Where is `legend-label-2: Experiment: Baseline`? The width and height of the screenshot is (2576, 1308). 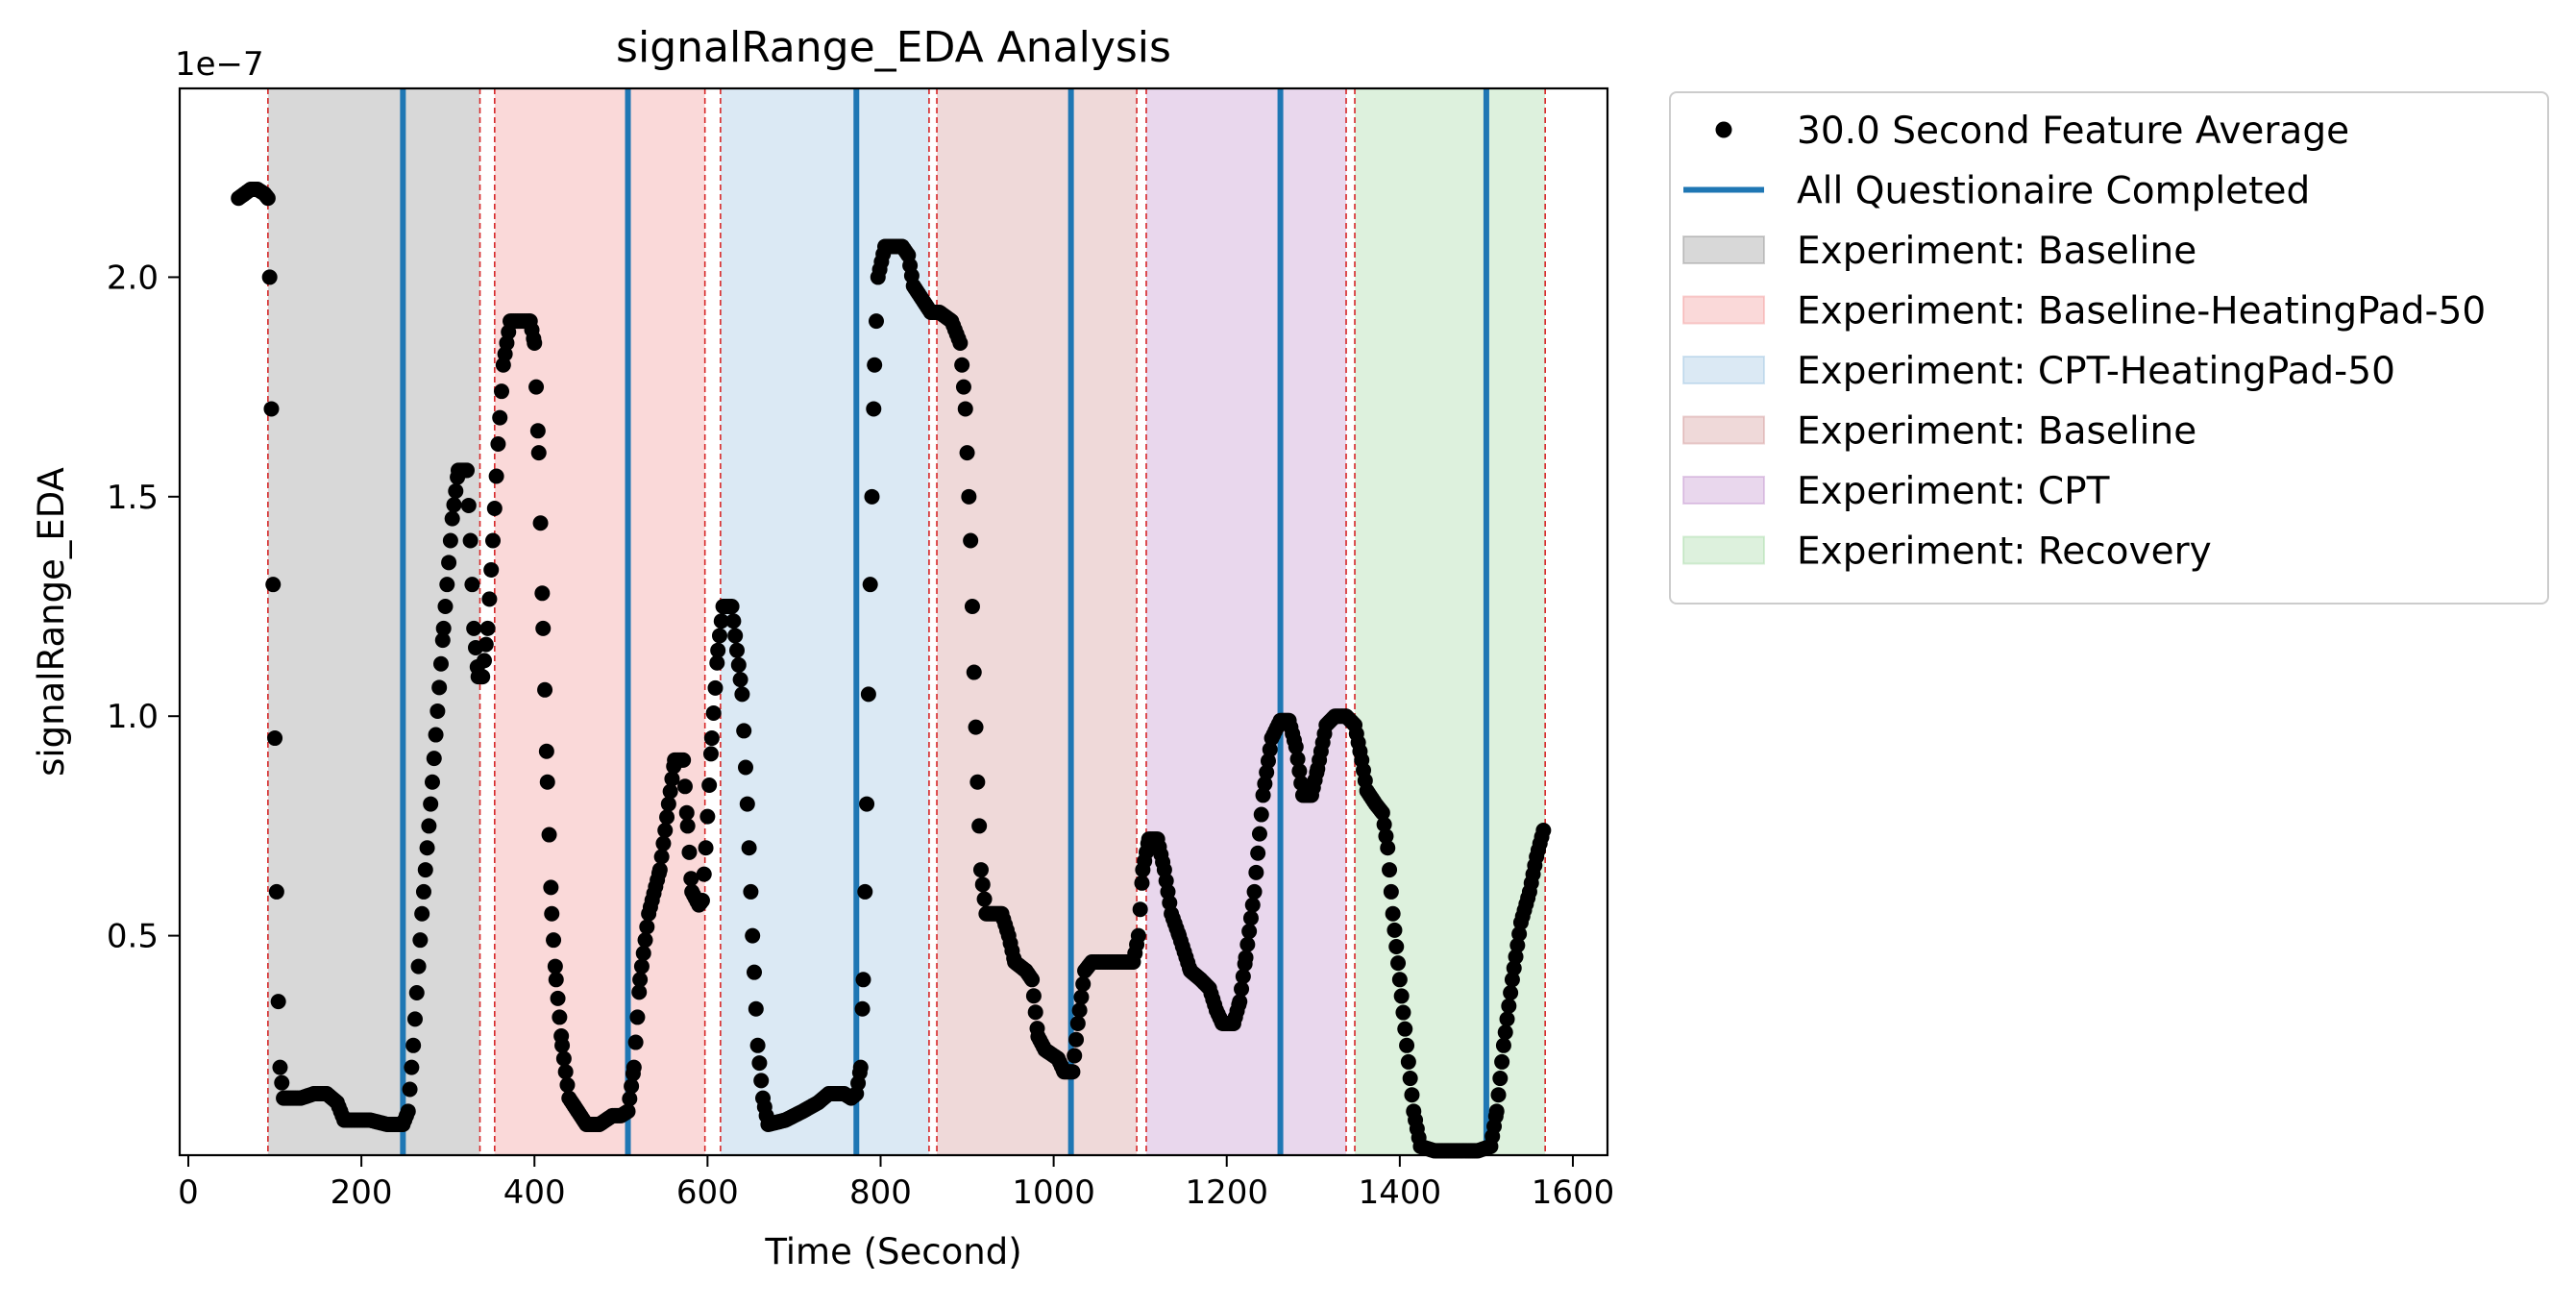
legend-label-2: Experiment: Baseline is located at coordinates (1996, 251).